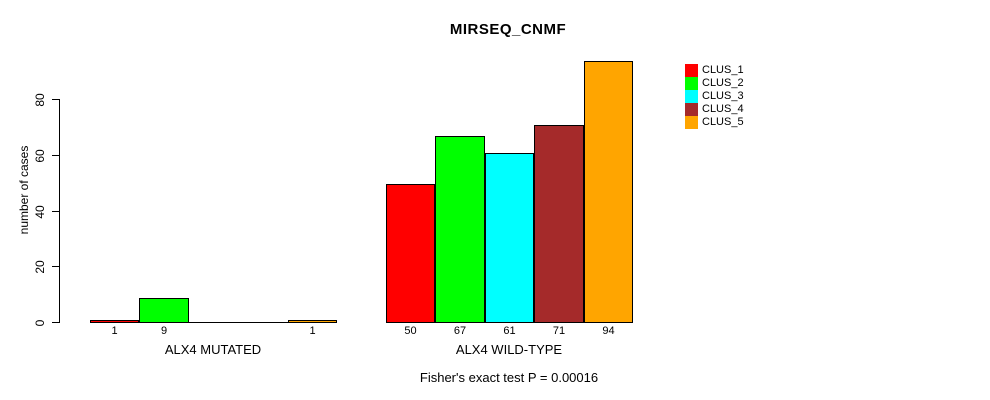  Describe the element at coordinates (164, 331) in the screenshot. I see `bar-value-label: 9` at that location.